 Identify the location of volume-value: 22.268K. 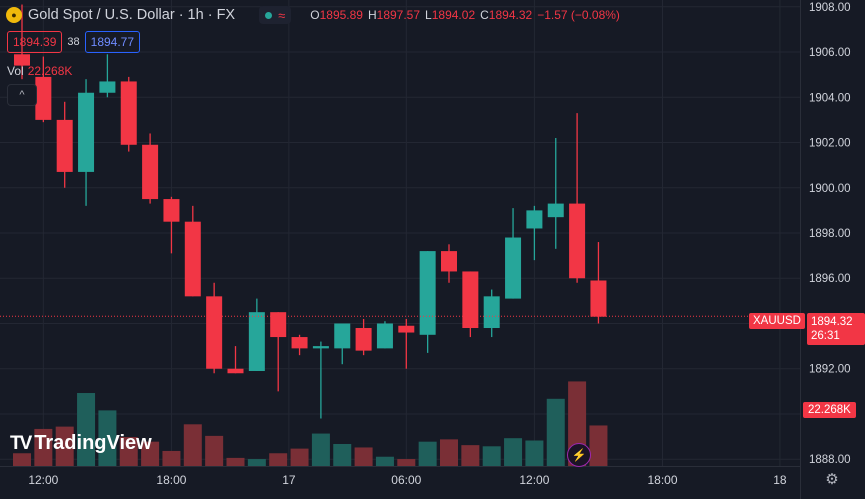
(50, 71).